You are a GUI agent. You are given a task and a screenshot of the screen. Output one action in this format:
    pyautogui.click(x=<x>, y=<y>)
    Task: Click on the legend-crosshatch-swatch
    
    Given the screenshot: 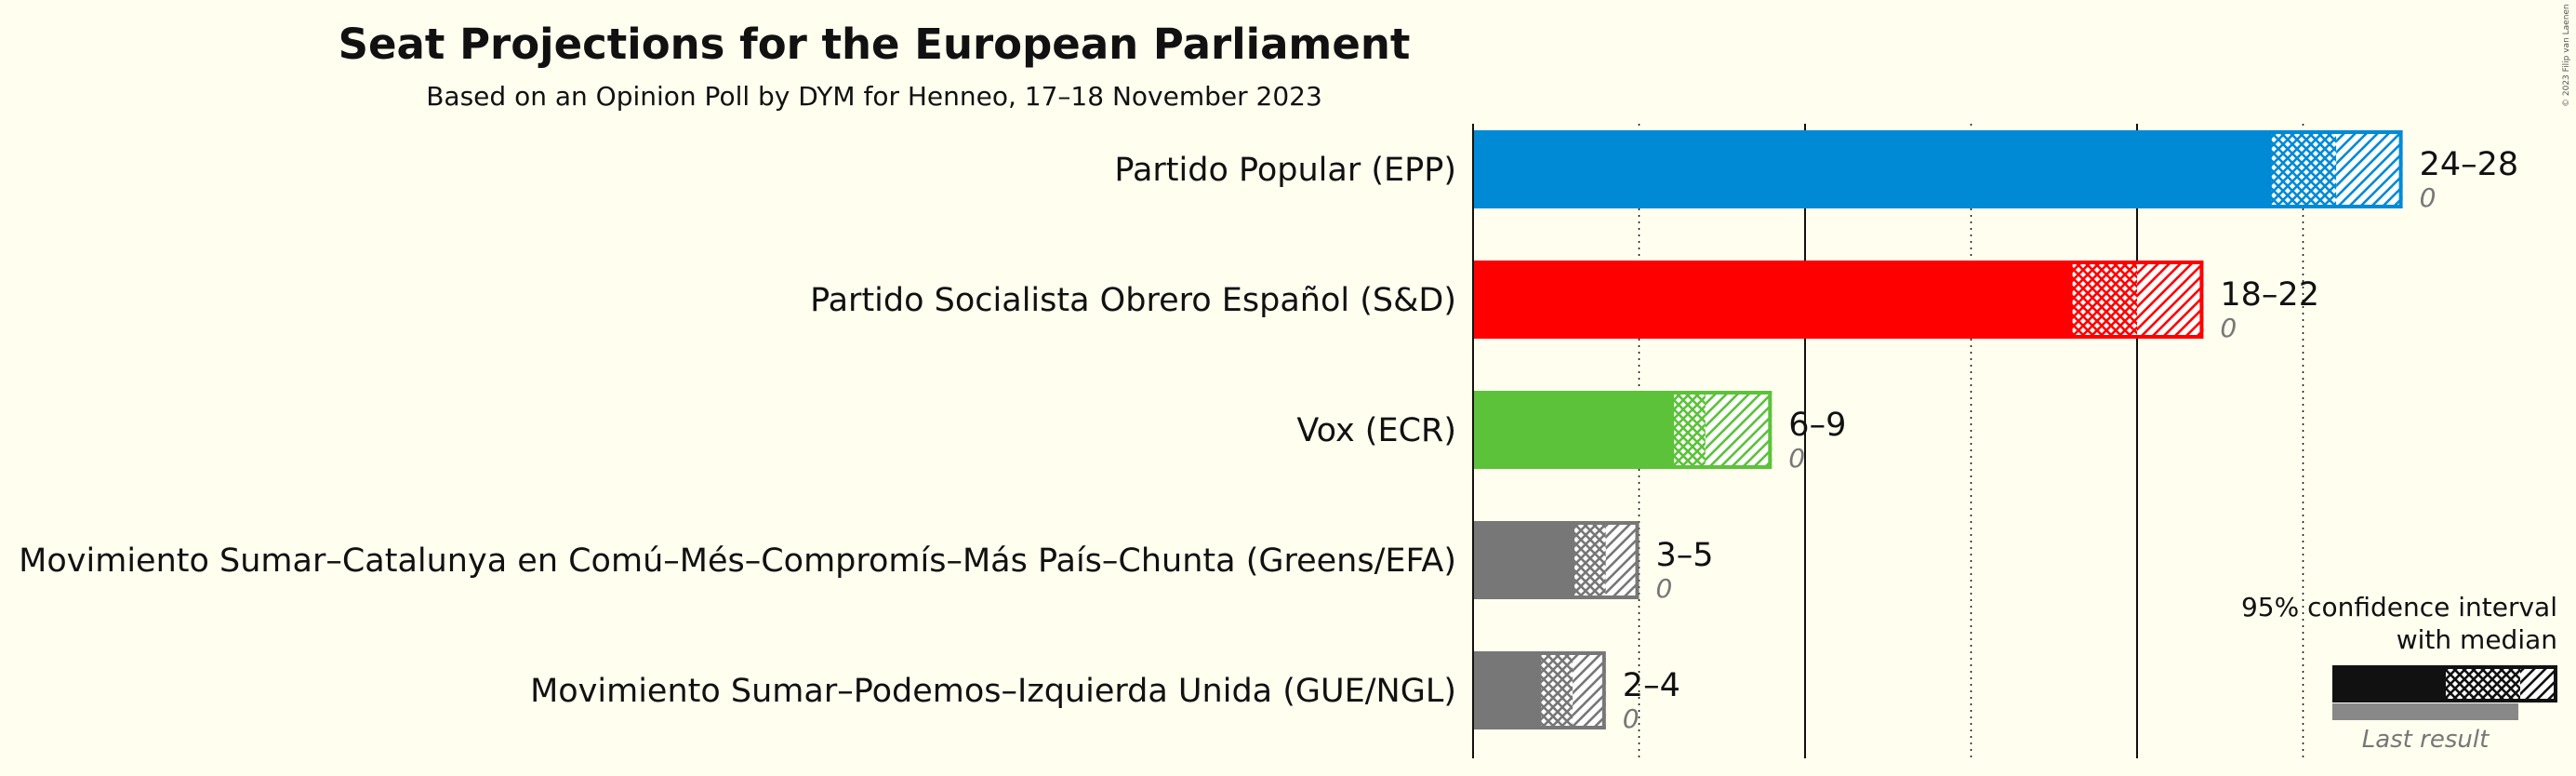 What is the action you would take?
    pyautogui.click(x=2482, y=683)
    